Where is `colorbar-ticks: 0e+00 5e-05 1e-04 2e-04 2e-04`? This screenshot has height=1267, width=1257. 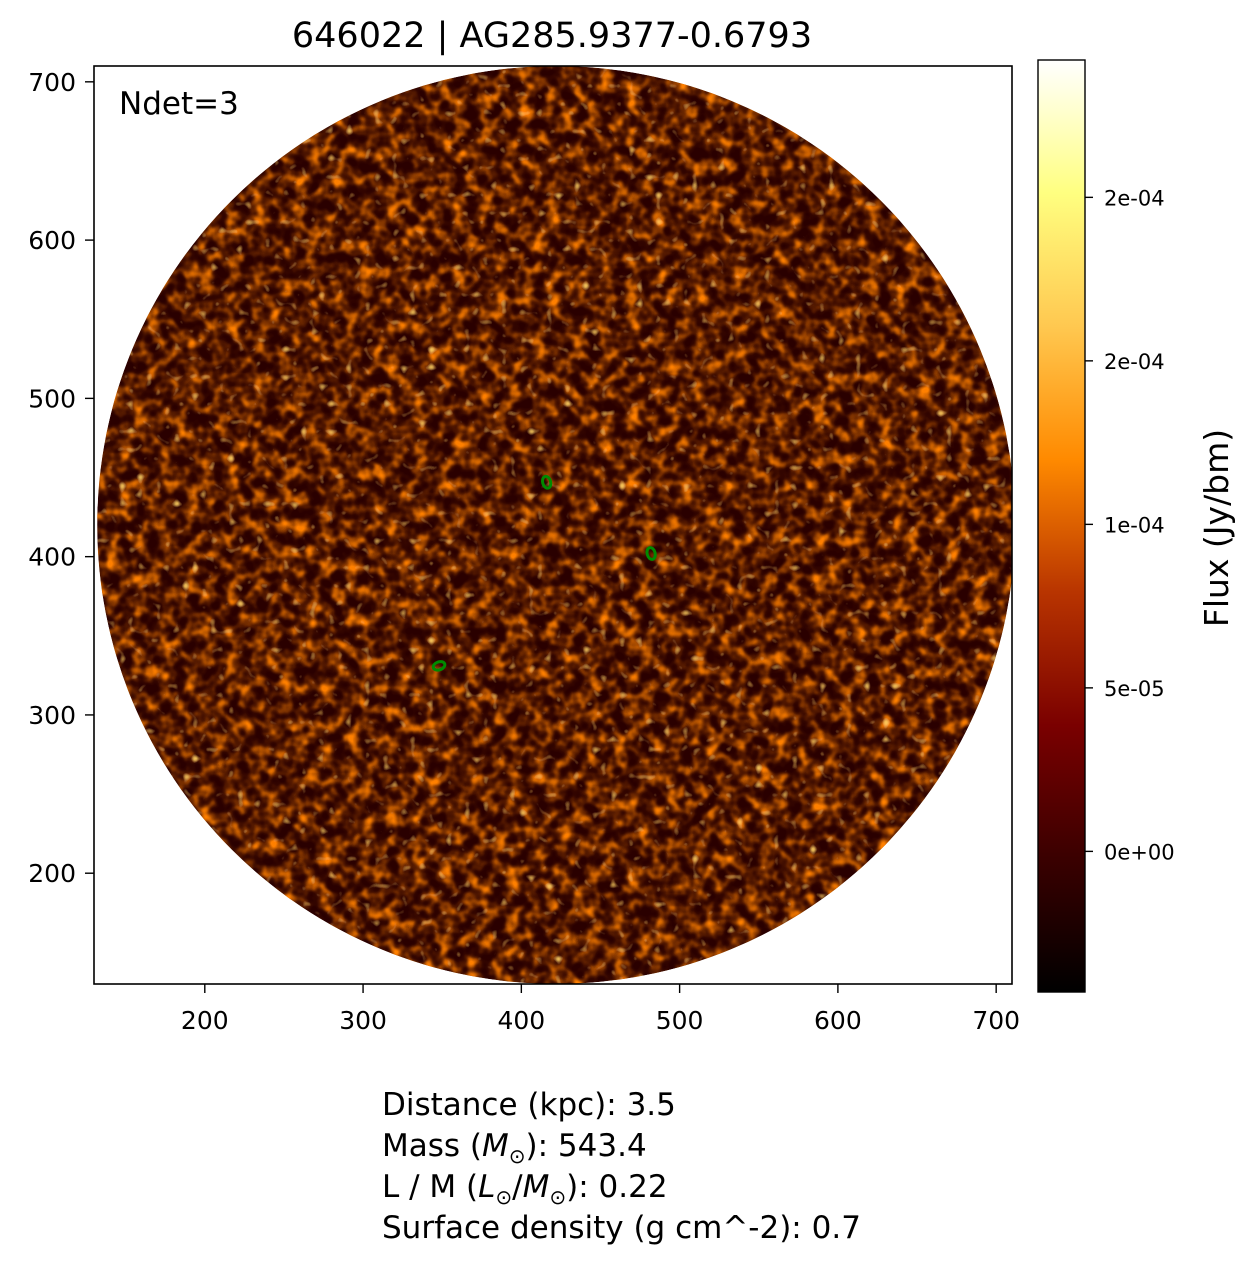
colorbar-ticks: 0e+00 5e-05 1e-04 2e-04 2e-04 is located at coordinates (1130, 525).